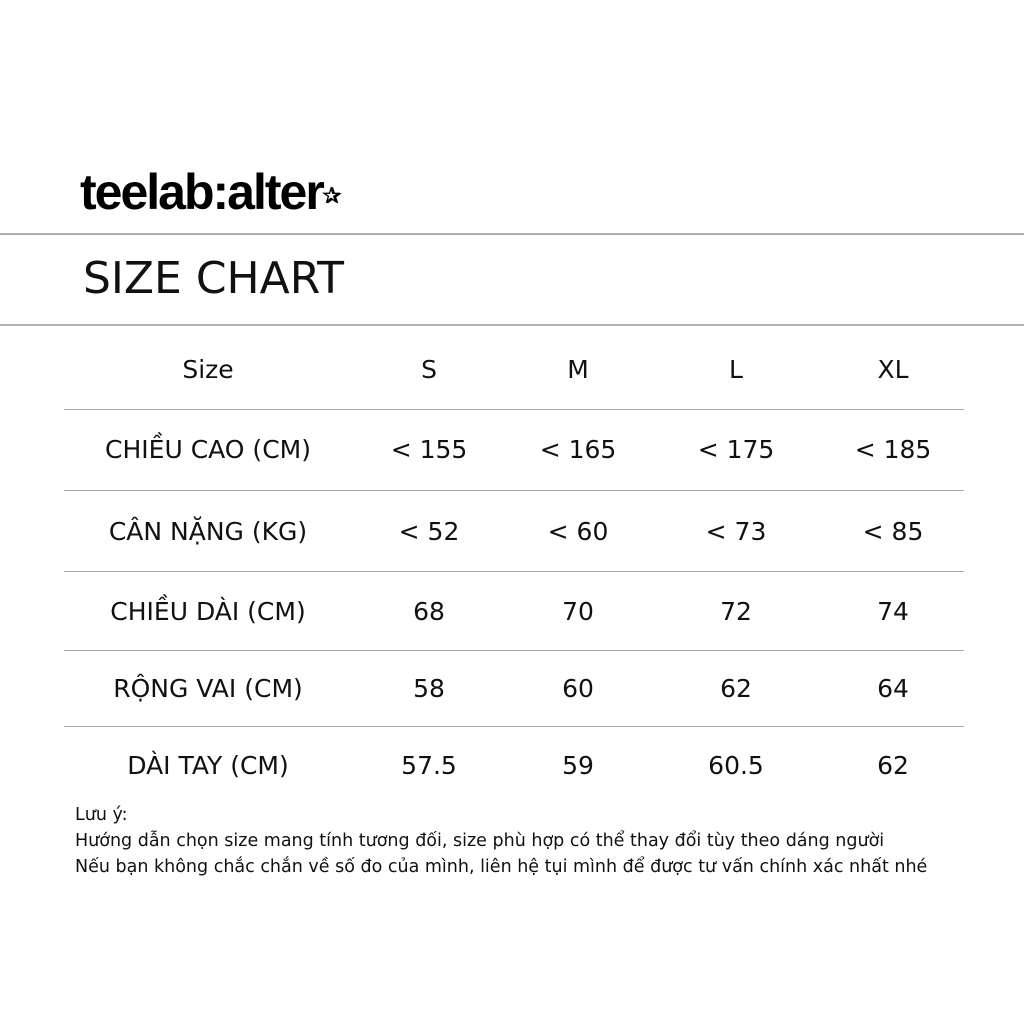  Describe the element at coordinates (514, 532) in the screenshot. I see `table-row: CÂN NẶNG (KG) < 52 < 60 < 73 < 85` at that location.